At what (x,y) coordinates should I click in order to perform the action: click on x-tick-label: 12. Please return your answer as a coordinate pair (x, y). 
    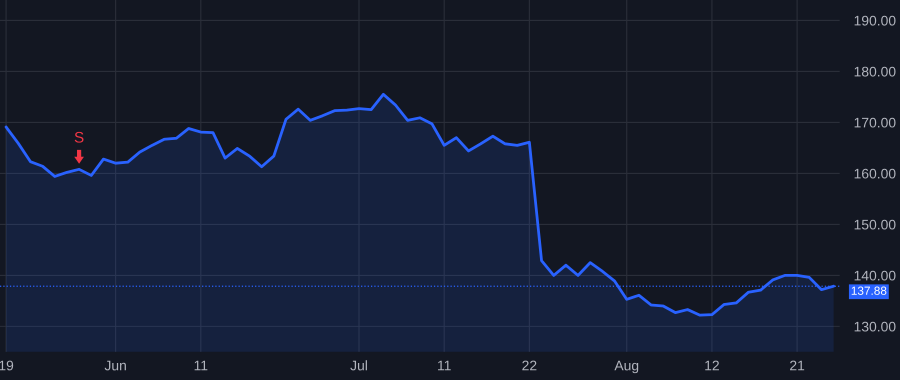
    Looking at the image, I should click on (712, 365).